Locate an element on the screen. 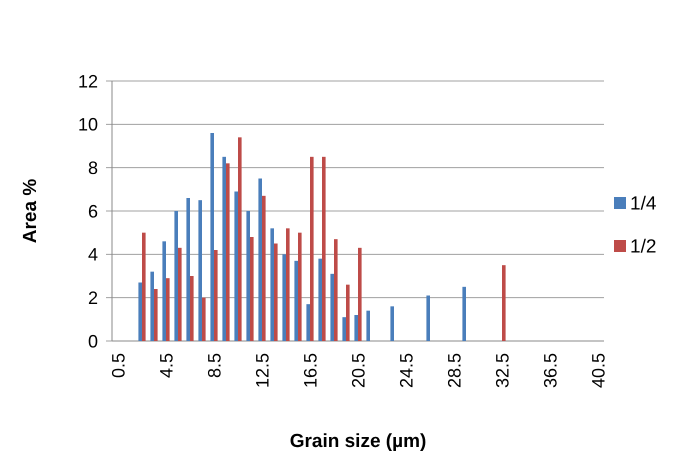 The image size is (682, 457). x-axis-title: Grain size (µm) is located at coordinates (358, 441).